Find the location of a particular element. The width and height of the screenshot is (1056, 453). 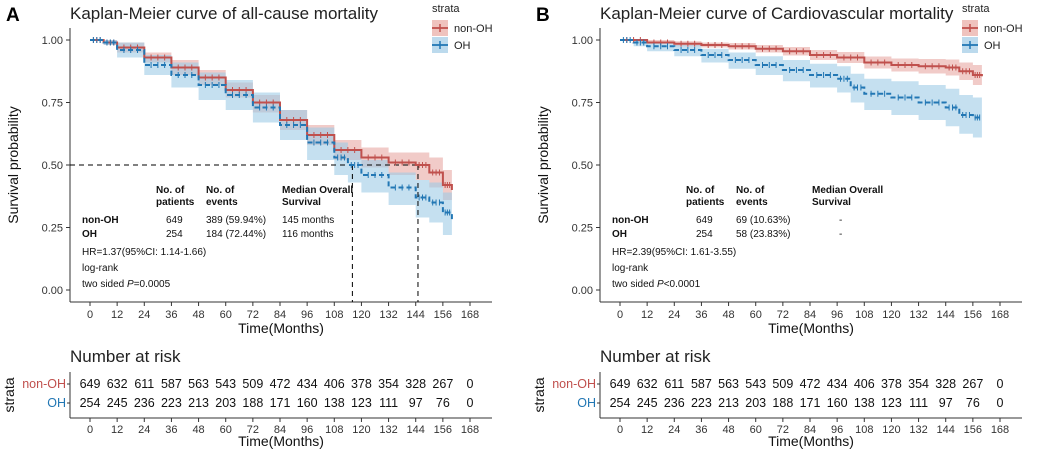

x-tick-label: 120 is located at coordinates (891, 315).